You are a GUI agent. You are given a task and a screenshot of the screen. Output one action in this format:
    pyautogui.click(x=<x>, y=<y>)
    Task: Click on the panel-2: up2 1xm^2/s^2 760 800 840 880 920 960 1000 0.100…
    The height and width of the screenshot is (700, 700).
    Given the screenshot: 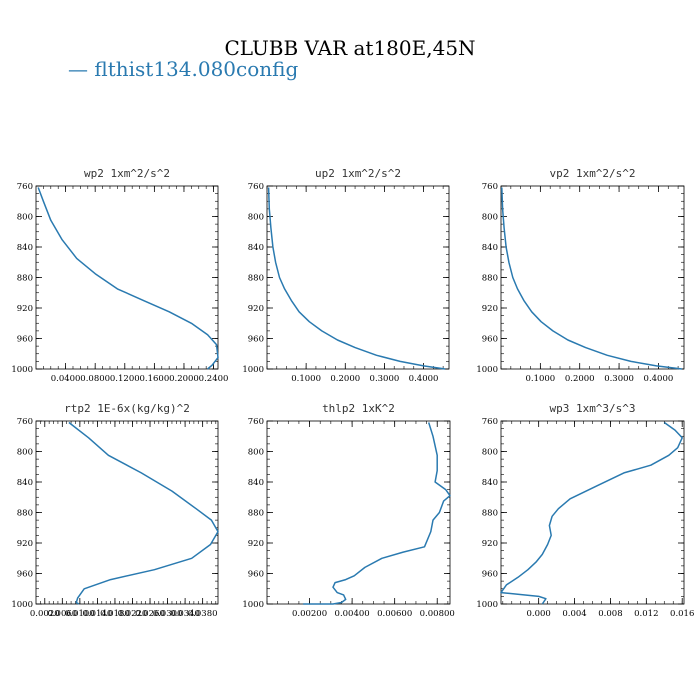 What is the action you would take?
    pyautogui.click(x=346, y=275)
    